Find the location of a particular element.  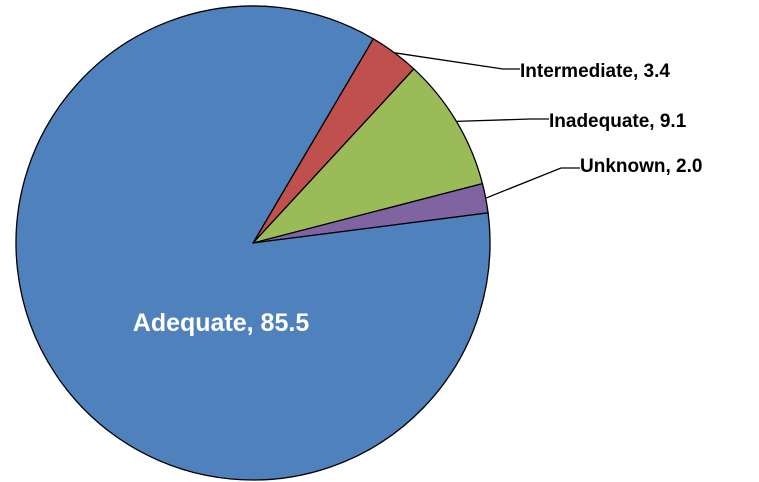

leader-lines-layer is located at coordinates (487, 125).